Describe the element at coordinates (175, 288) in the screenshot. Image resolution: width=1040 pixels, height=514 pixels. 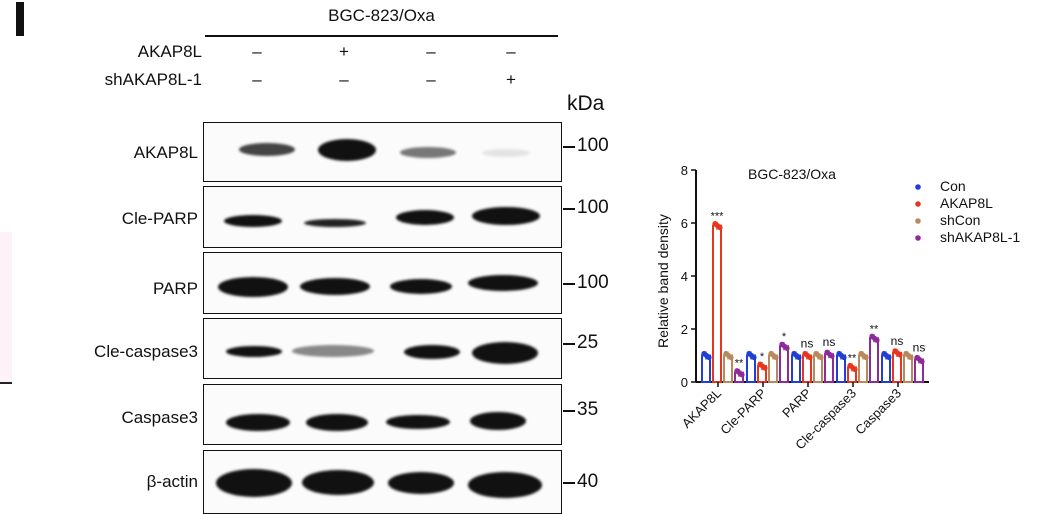
I see `blot-label: PARP` at that location.